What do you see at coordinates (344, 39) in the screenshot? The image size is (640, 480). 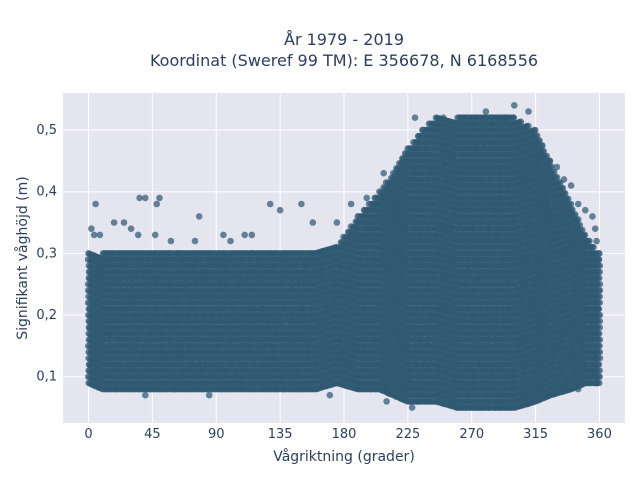 I see `chart-title: År 1979 - 2019` at bounding box center [344, 39].